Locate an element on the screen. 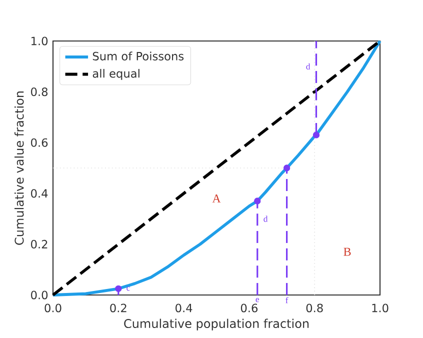  y-tick-label: 1.0 is located at coordinates (40, 41).